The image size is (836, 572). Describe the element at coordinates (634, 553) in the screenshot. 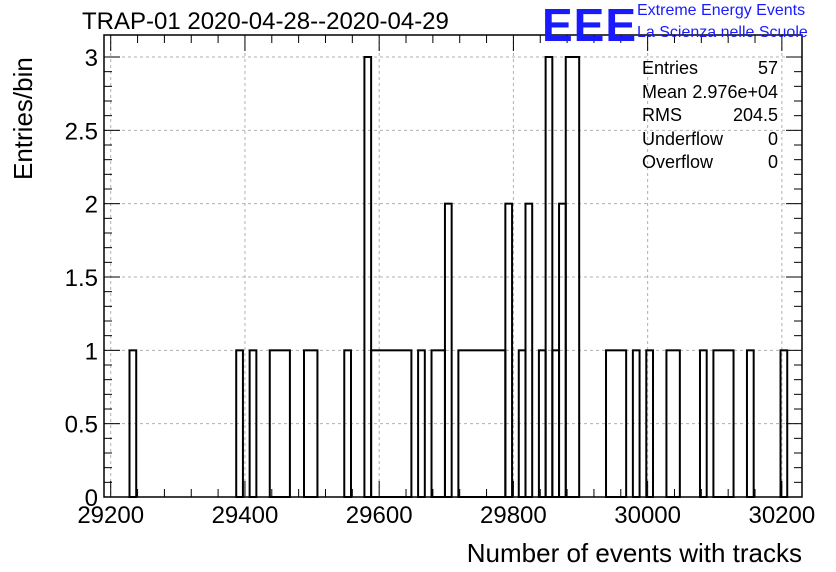

I see `x-axis-label: Number of events with tracks` at that location.